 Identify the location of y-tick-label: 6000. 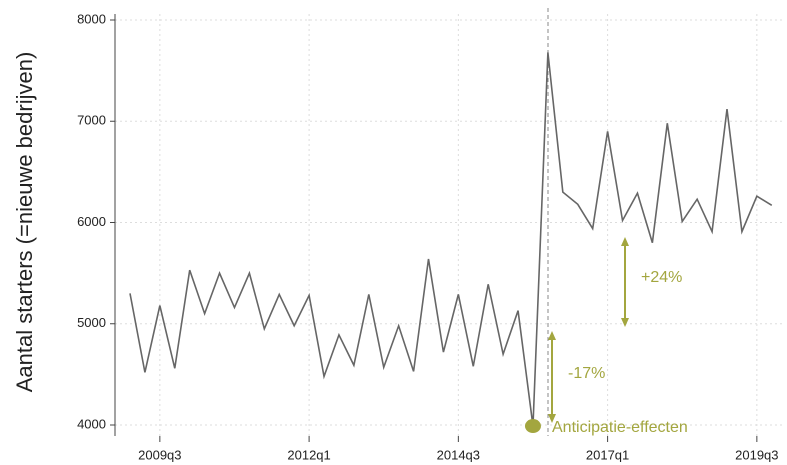
(91, 221).